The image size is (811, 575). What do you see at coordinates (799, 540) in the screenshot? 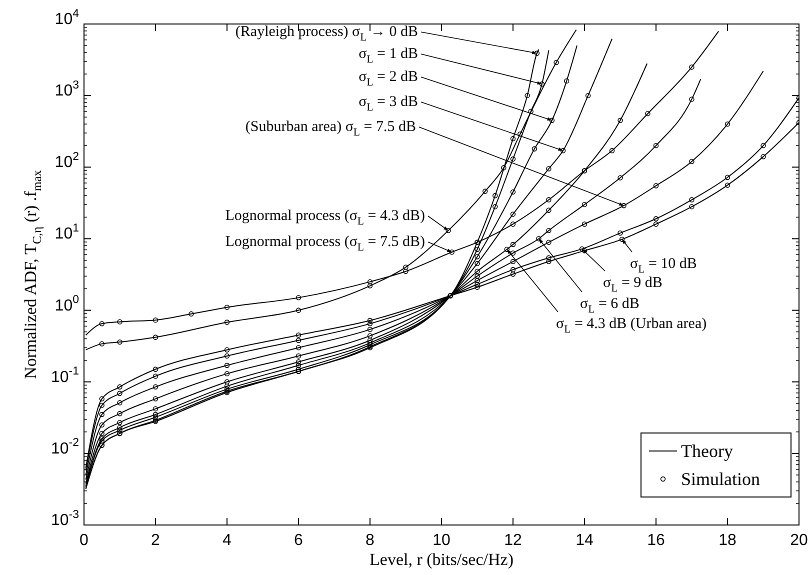
I see `x-tick-label: 20` at bounding box center [799, 540].